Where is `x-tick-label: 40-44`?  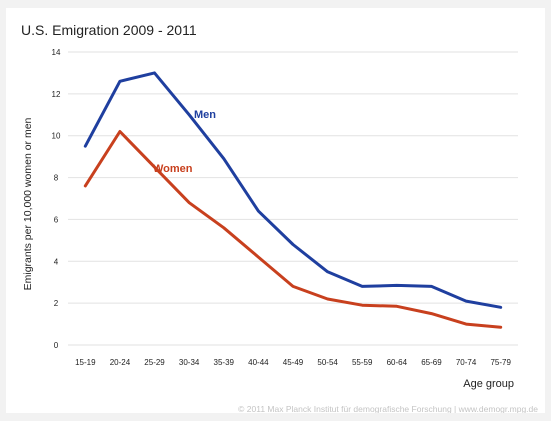
x-tick-label: 40-44 is located at coordinates (258, 362).